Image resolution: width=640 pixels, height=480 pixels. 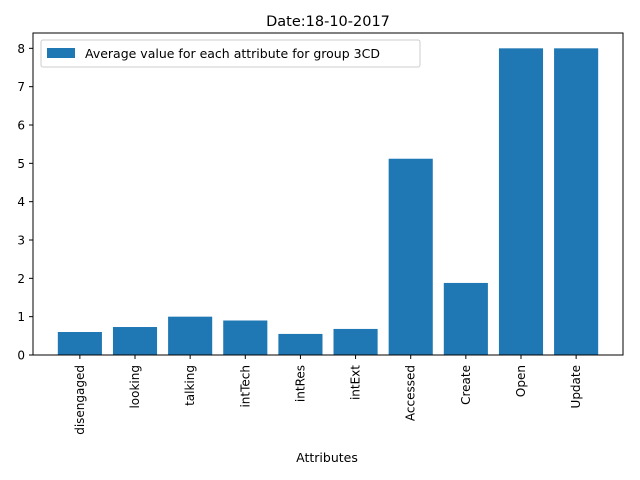 What do you see at coordinates (21, 356) in the screenshot?
I see `y-tick-label: 0` at bounding box center [21, 356].